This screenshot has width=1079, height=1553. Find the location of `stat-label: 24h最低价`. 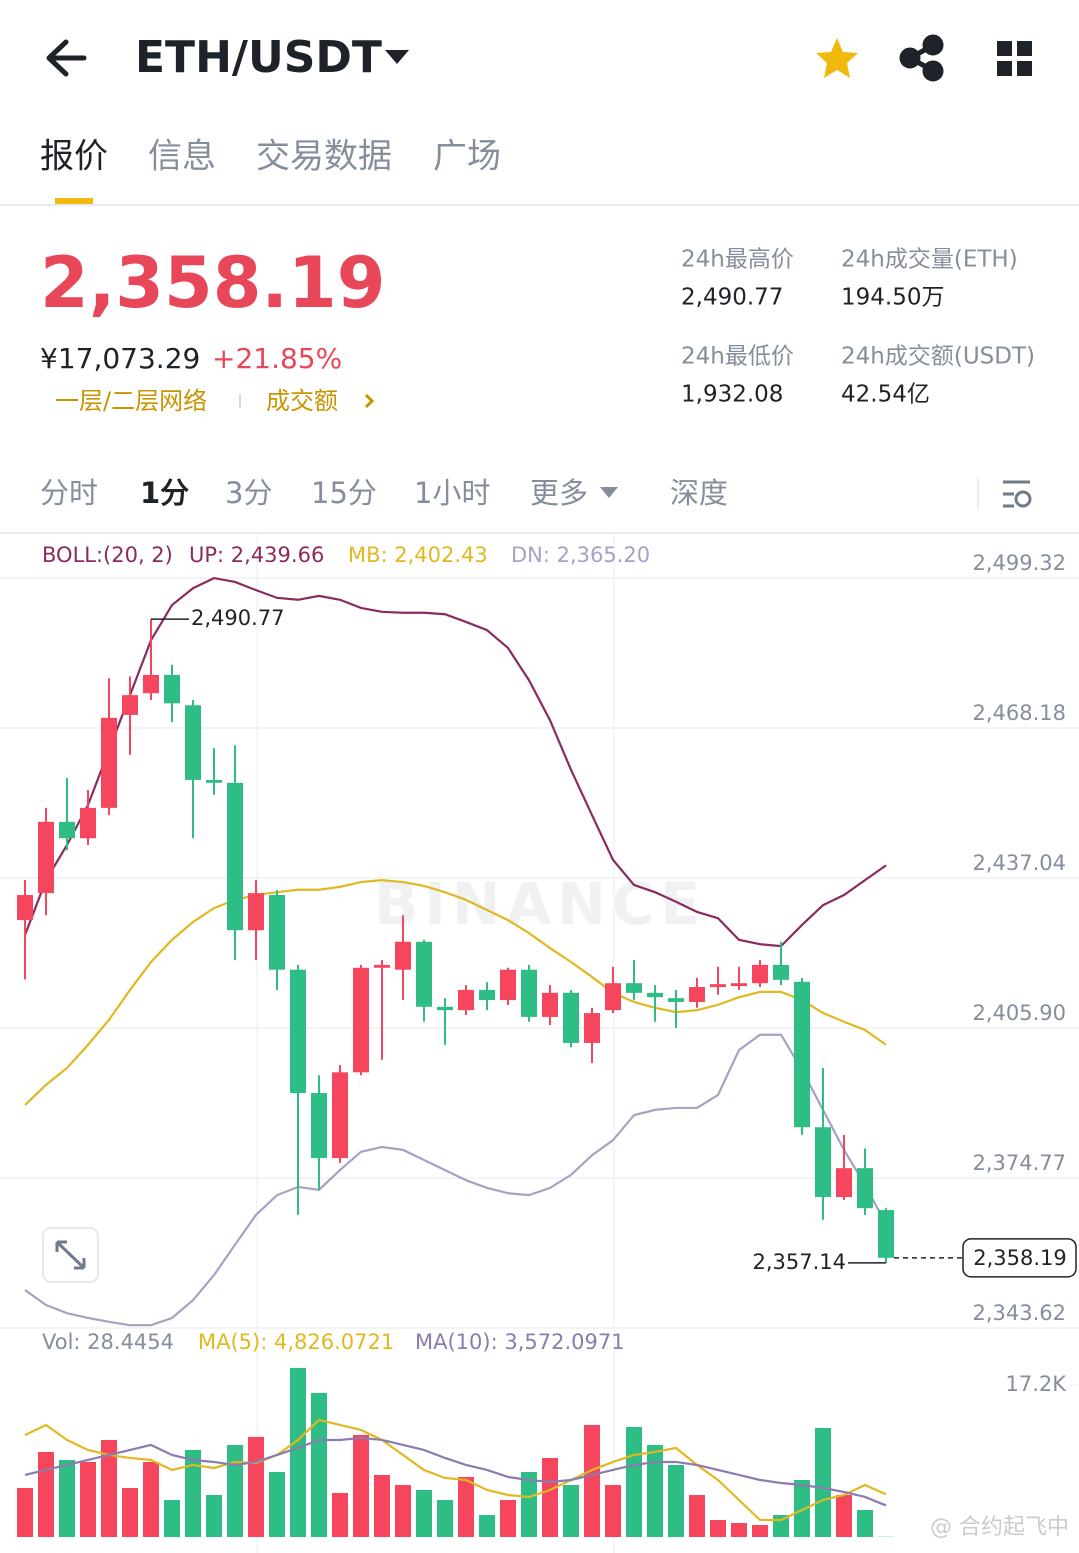

stat-label: 24h最低价 is located at coordinates (737, 357).